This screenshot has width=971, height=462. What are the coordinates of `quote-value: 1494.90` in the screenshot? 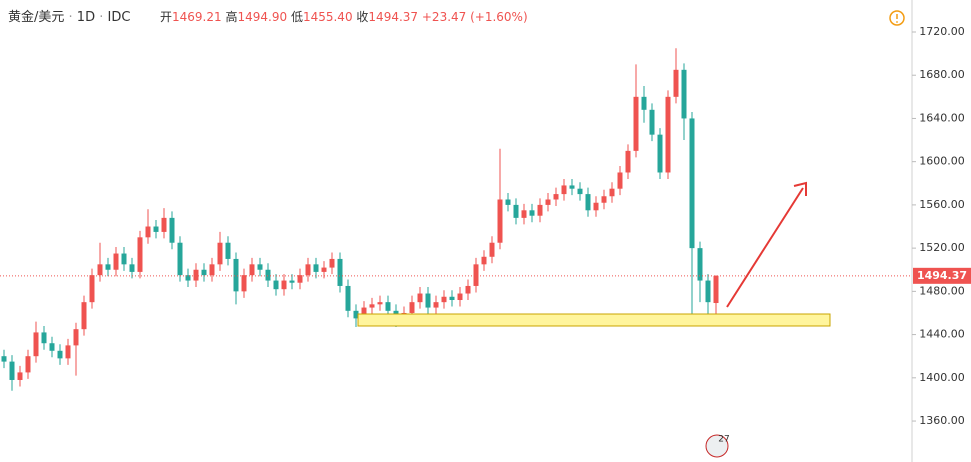 It's located at (262, 17).